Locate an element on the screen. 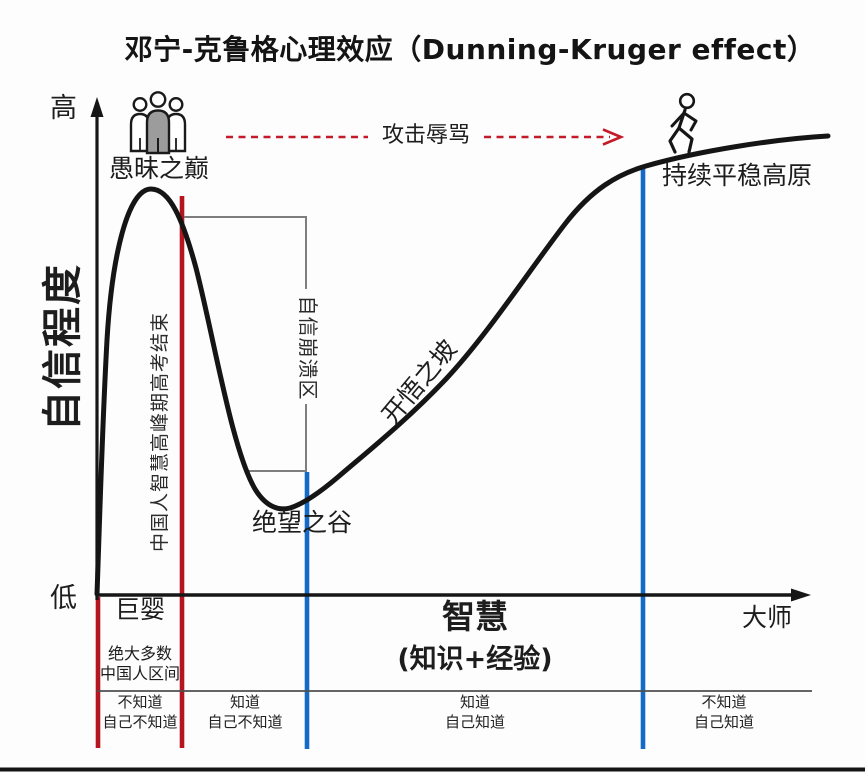 Image resolution: width=865 pixels, height=774 pixels. y-axis-arrowhead is located at coordinates (97, 107).